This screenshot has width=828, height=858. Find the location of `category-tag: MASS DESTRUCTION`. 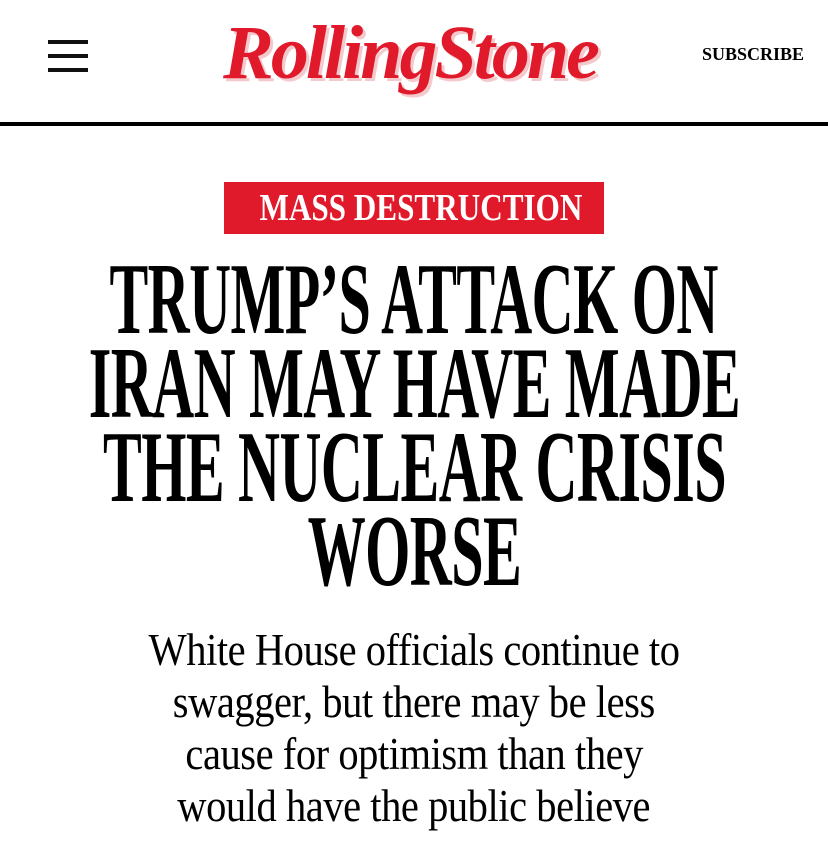

category-tag: MASS DESTRUCTION is located at coordinates (414, 208).